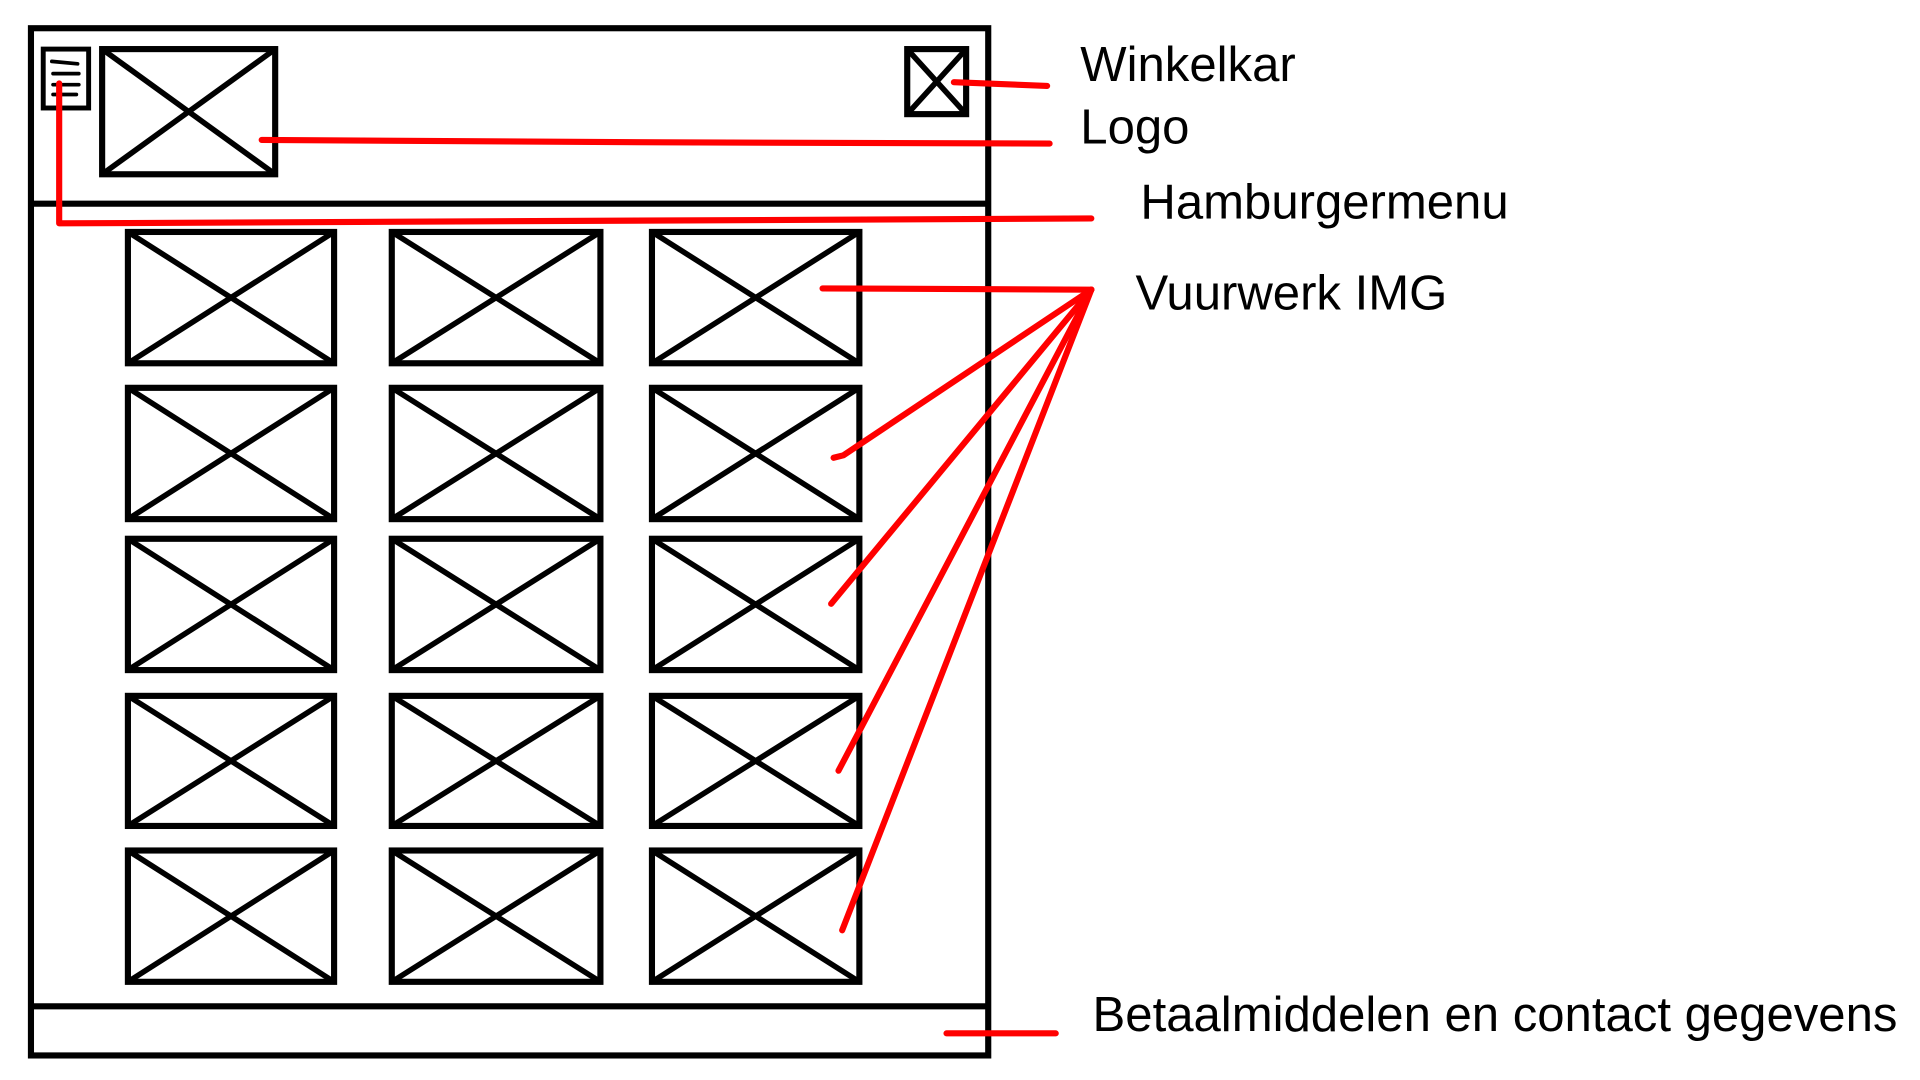 This screenshot has width=1920, height=1080. I want to click on hamburger-leader-line, so click(575, 153).